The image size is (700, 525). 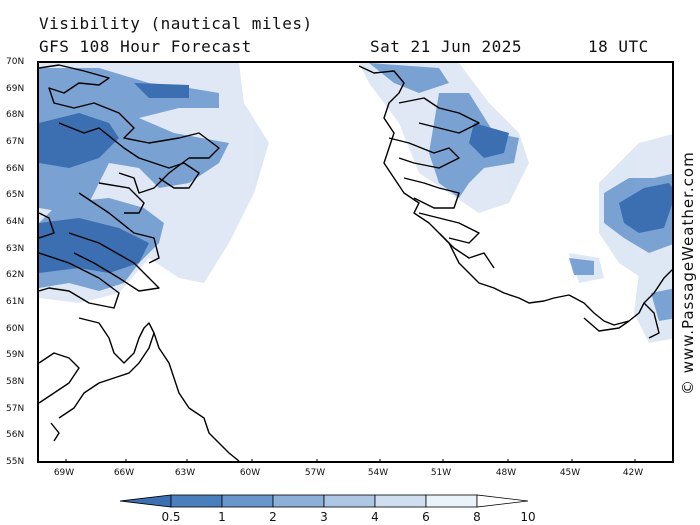 I want to click on lat-label: 58N, so click(x=15, y=382).